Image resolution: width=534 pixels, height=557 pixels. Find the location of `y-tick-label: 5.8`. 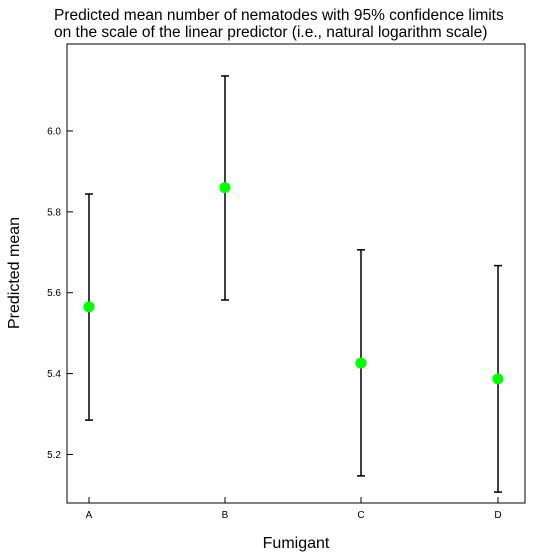

y-tick-label: 5.8 is located at coordinates (54, 212).